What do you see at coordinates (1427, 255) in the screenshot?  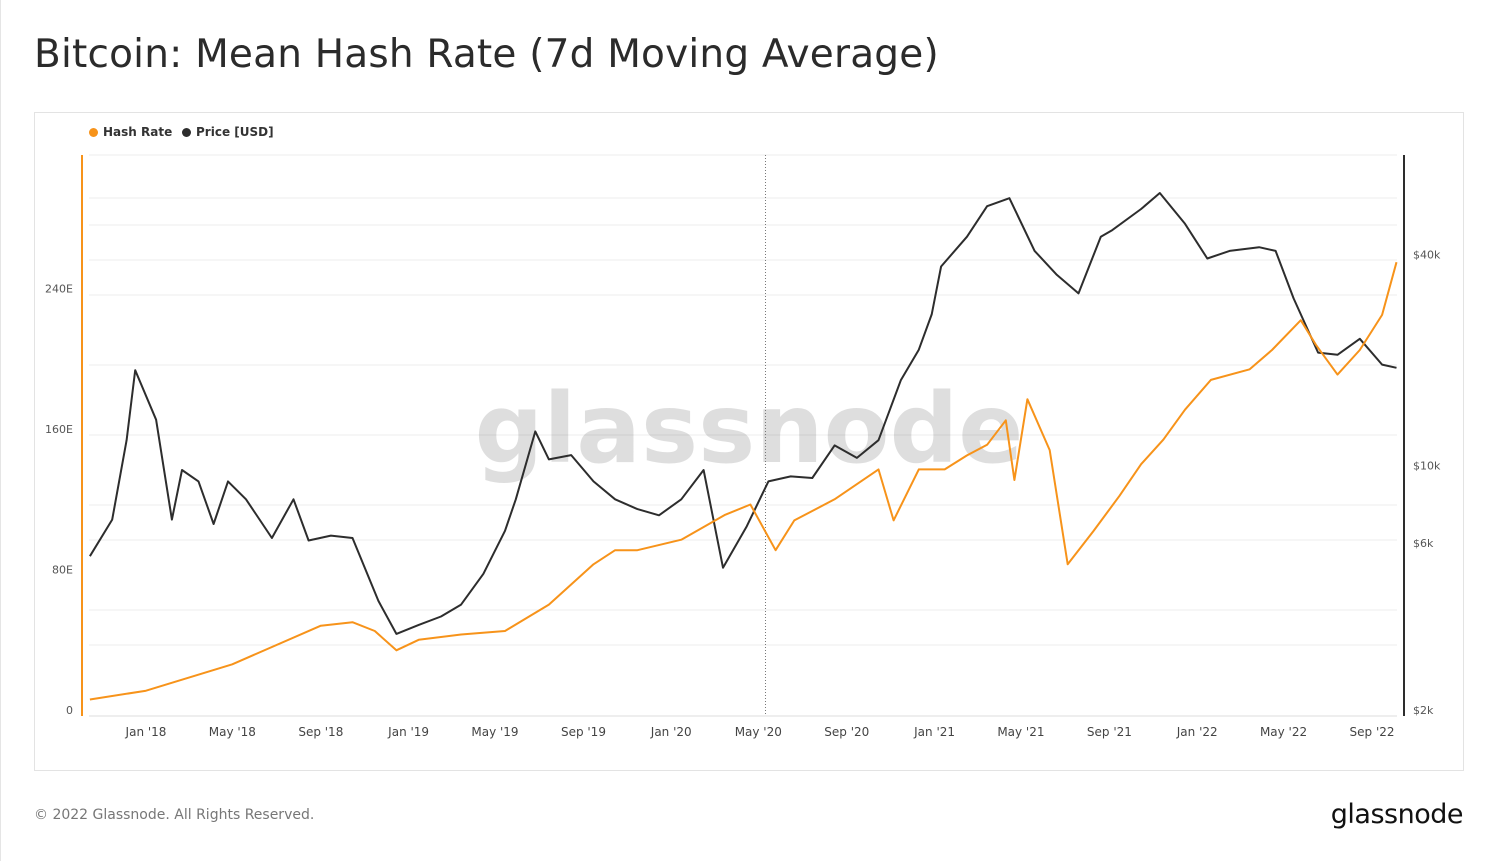 I see `y-right-tick-label: $40k` at bounding box center [1427, 255].